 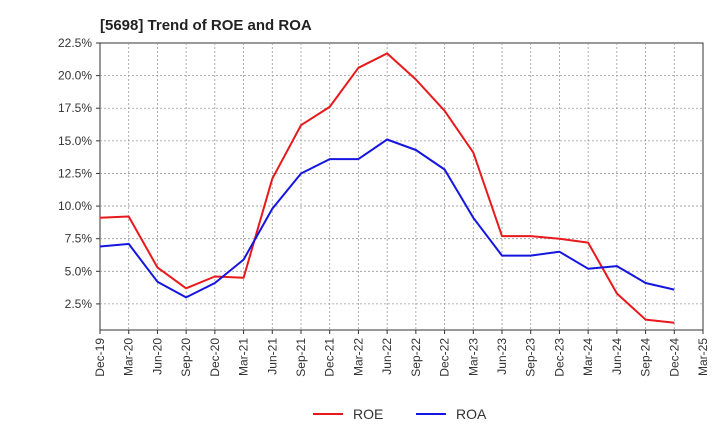 I want to click on y-tick-label: 12.5%, so click(x=75, y=173).